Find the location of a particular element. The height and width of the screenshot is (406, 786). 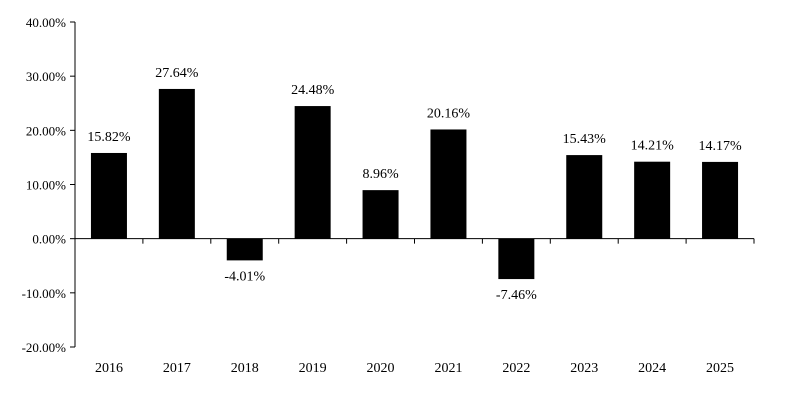

data-label: 20.16% is located at coordinates (449, 113).